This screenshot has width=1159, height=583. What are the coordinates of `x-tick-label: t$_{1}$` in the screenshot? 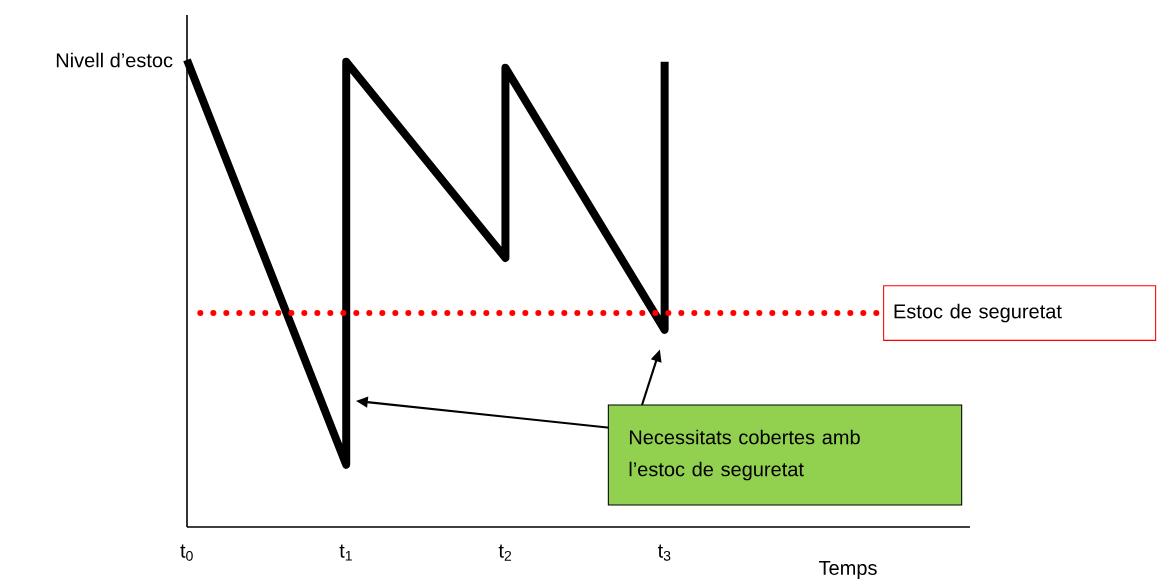 It's located at (345, 552).